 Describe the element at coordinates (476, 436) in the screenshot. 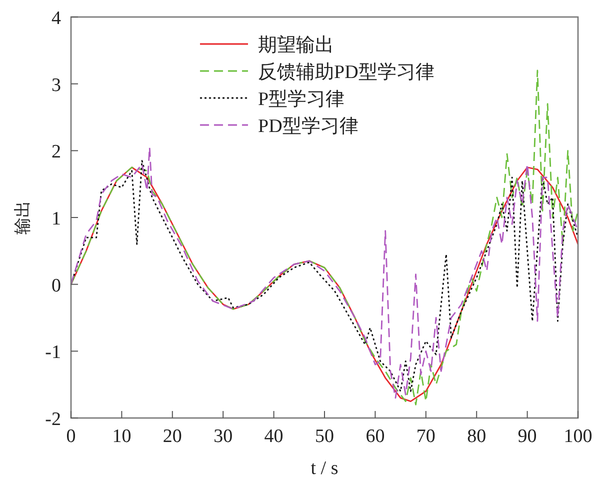

I see `x-tick-label: 80` at that location.